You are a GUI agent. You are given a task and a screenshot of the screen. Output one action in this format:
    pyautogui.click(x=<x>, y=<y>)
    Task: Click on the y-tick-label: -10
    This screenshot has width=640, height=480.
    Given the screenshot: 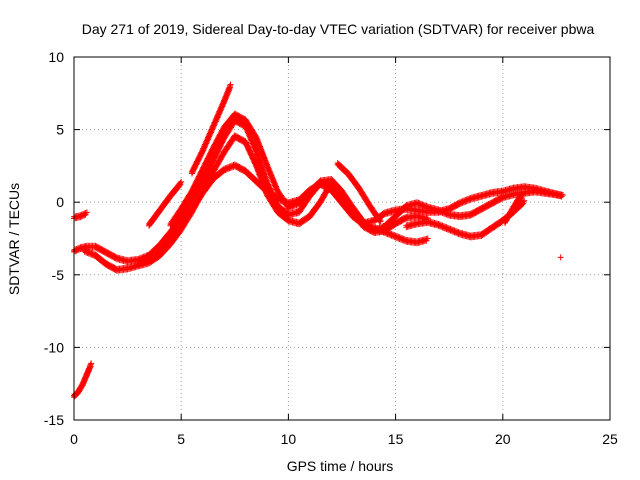 What is the action you would take?
    pyautogui.click(x=54, y=347)
    